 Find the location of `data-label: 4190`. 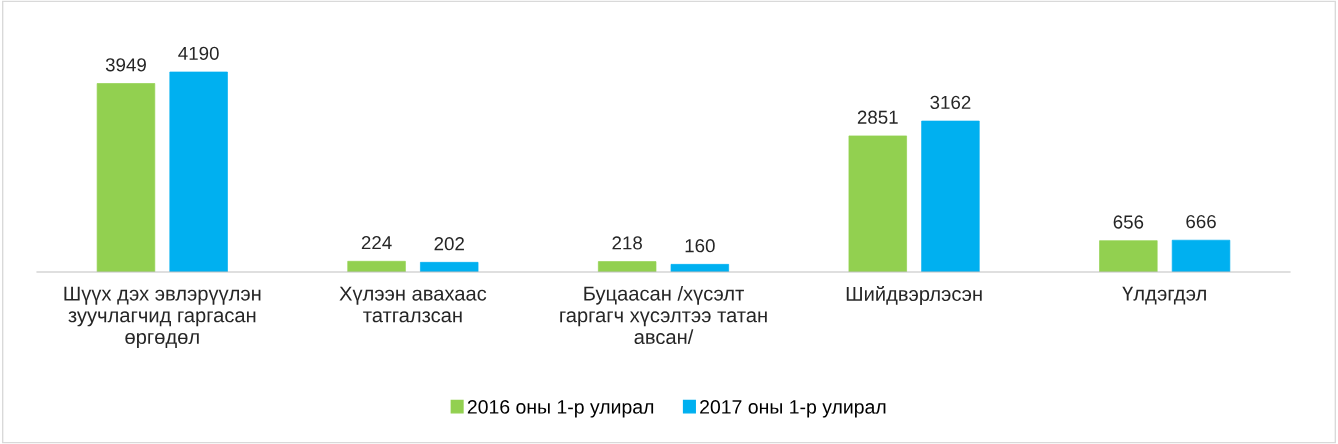

data-label: 4190 is located at coordinates (198, 53).